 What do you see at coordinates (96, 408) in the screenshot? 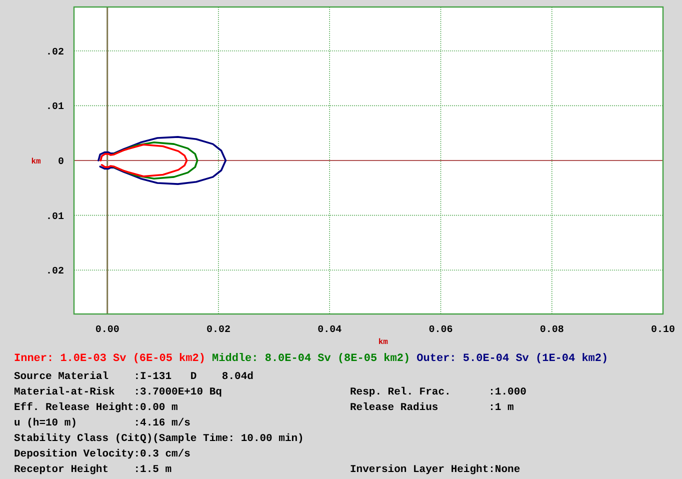
I see `text: Eff. Release Height:0.00 m` at bounding box center [96, 408].